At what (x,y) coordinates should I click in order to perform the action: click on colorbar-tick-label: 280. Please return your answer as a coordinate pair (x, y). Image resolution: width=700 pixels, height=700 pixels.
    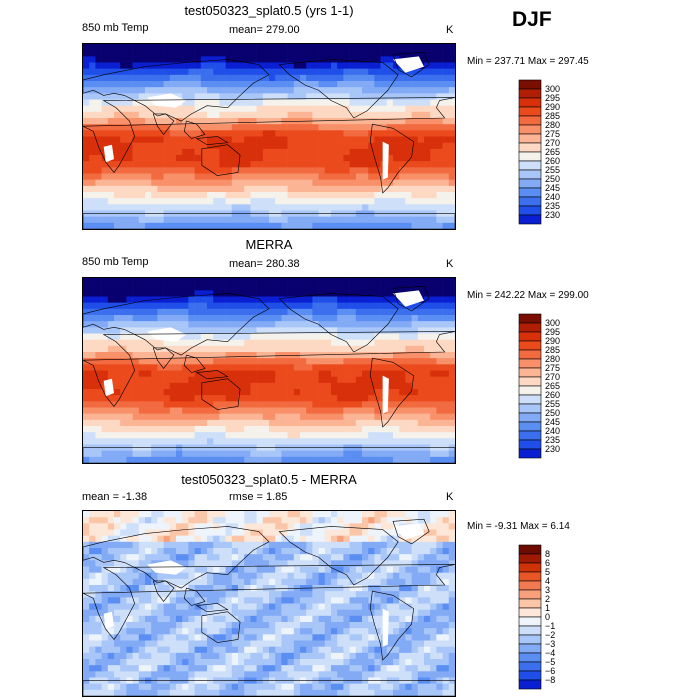
    Looking at the image, I should click on (552, 125).